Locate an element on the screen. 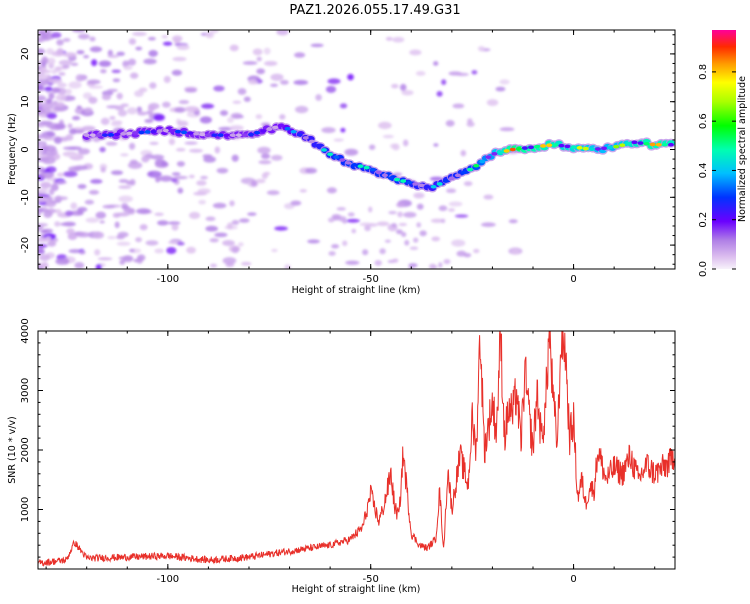  spectrogram-y-tick-label: -10 is located at coordinates (25, 197).